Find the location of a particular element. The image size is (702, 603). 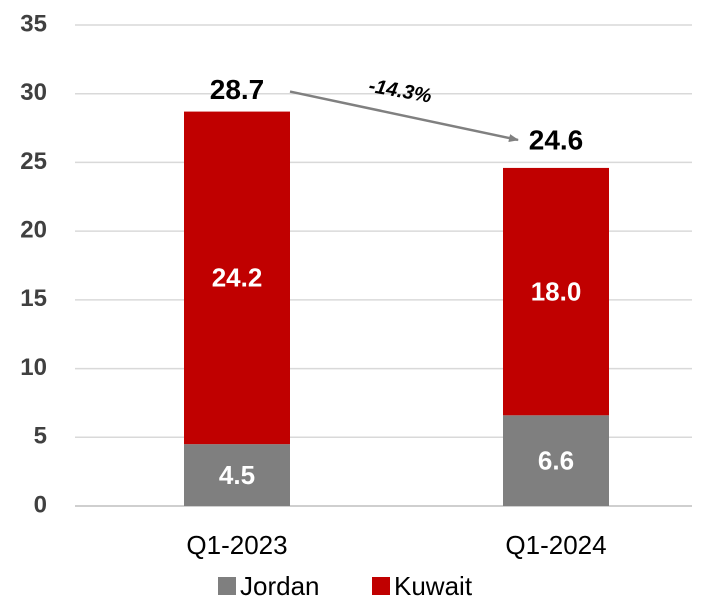

total-label: 28.7 is located at coordinates (237, 89).